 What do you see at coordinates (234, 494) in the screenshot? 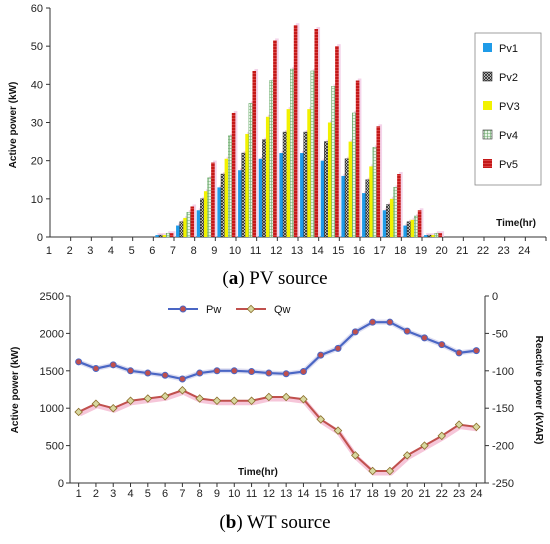
I see `wt-x-tick-label: 10` at bounding box center [234, 494].